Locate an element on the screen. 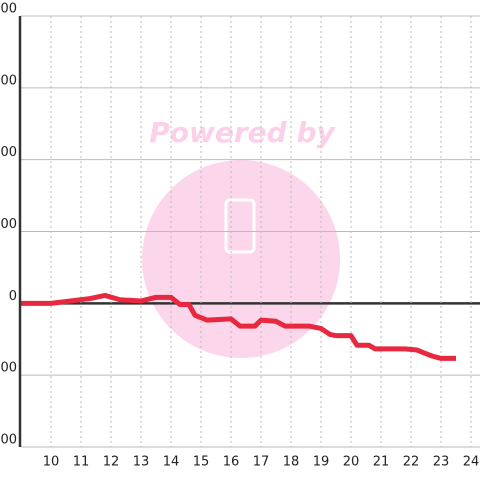 Image resolution: width=480 pixels, height=480 pixels. x-tick-label: 16 is located at coordinates (231, 462).